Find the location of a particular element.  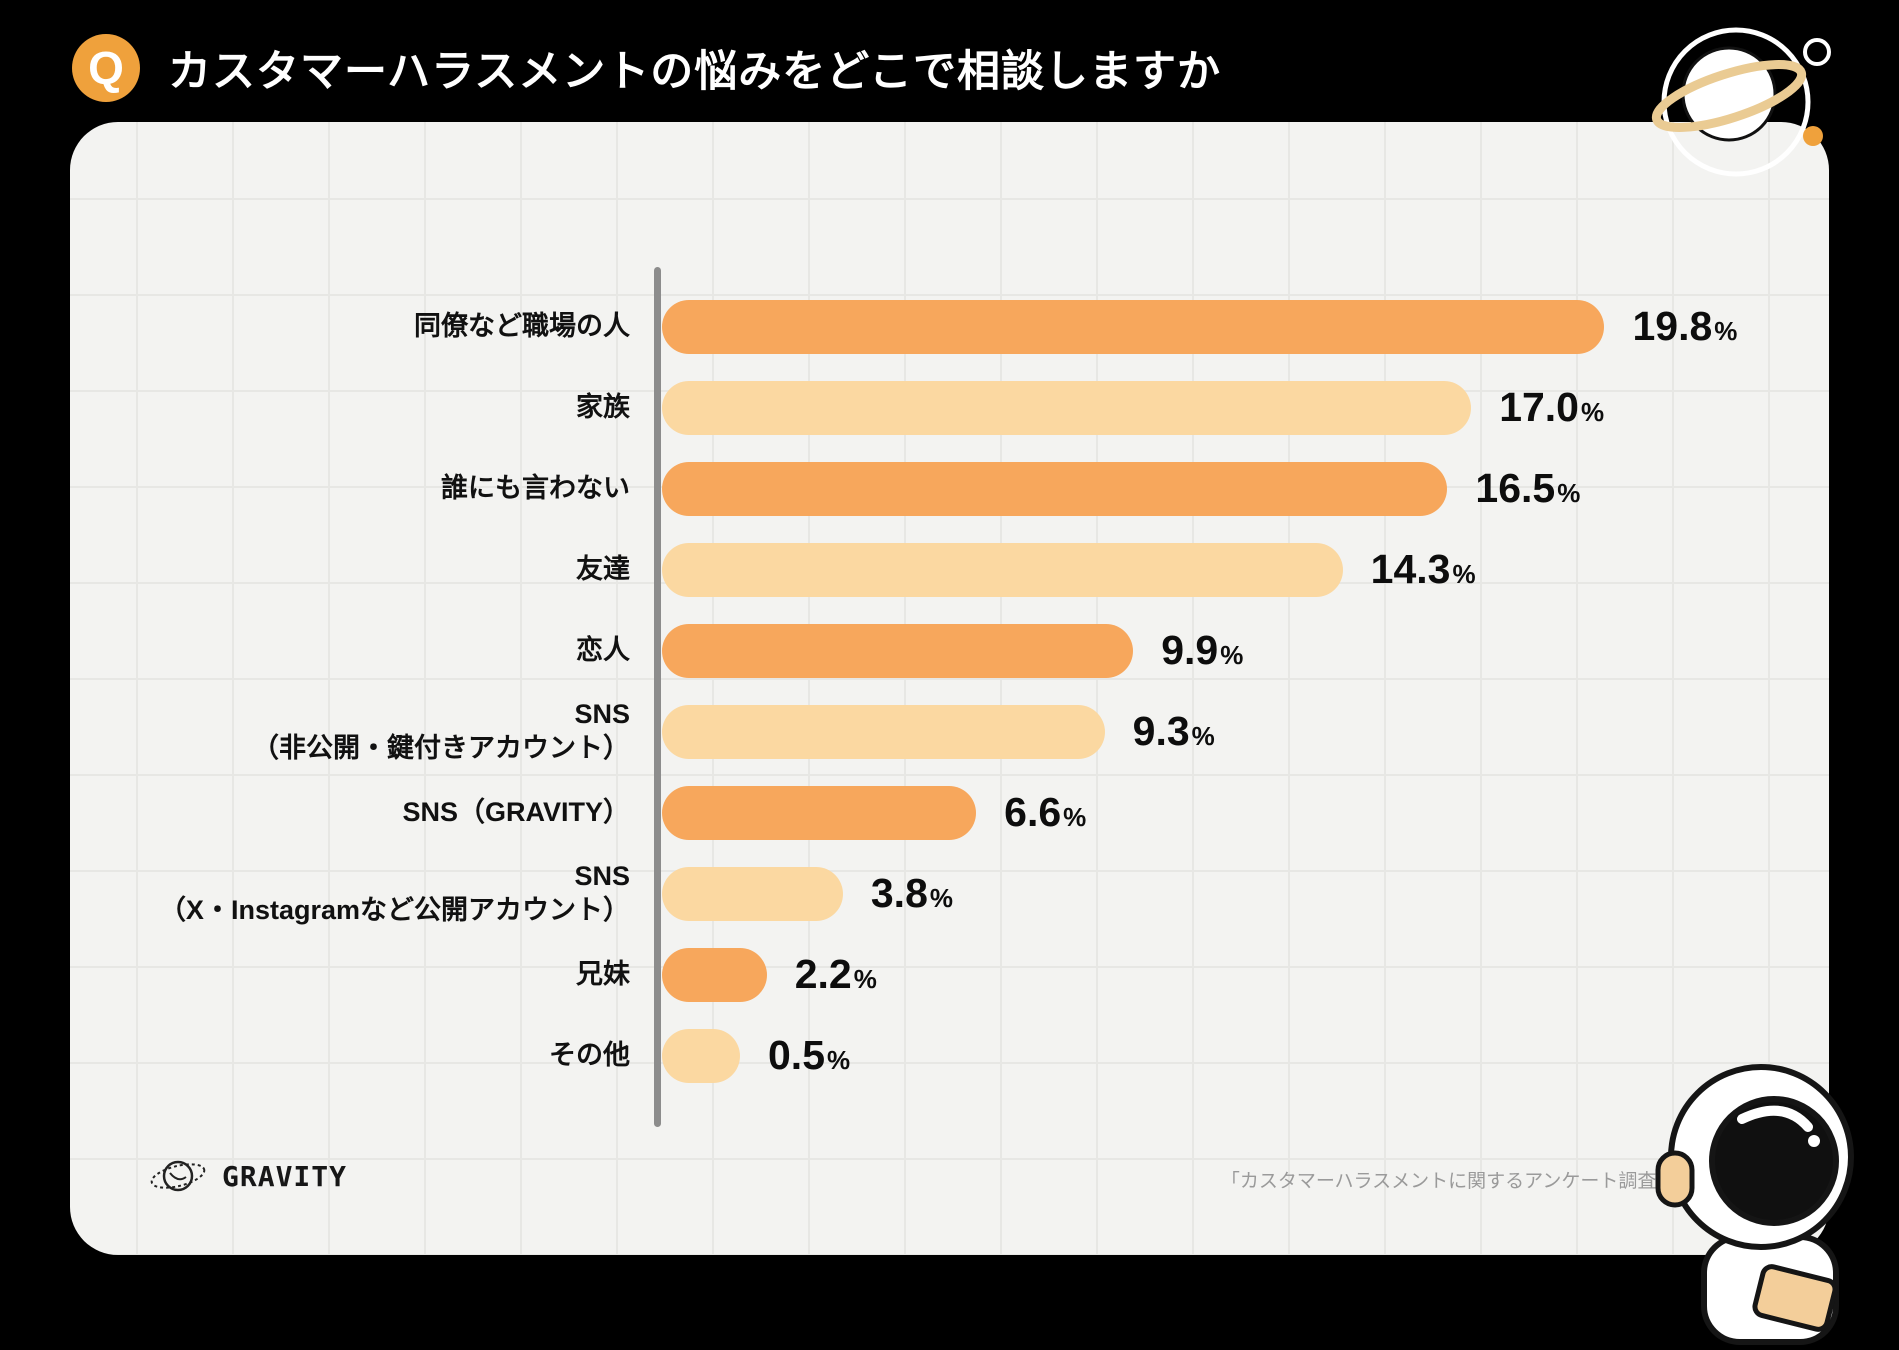

astronaut-illustration is located at coordinates (1763, 1197).